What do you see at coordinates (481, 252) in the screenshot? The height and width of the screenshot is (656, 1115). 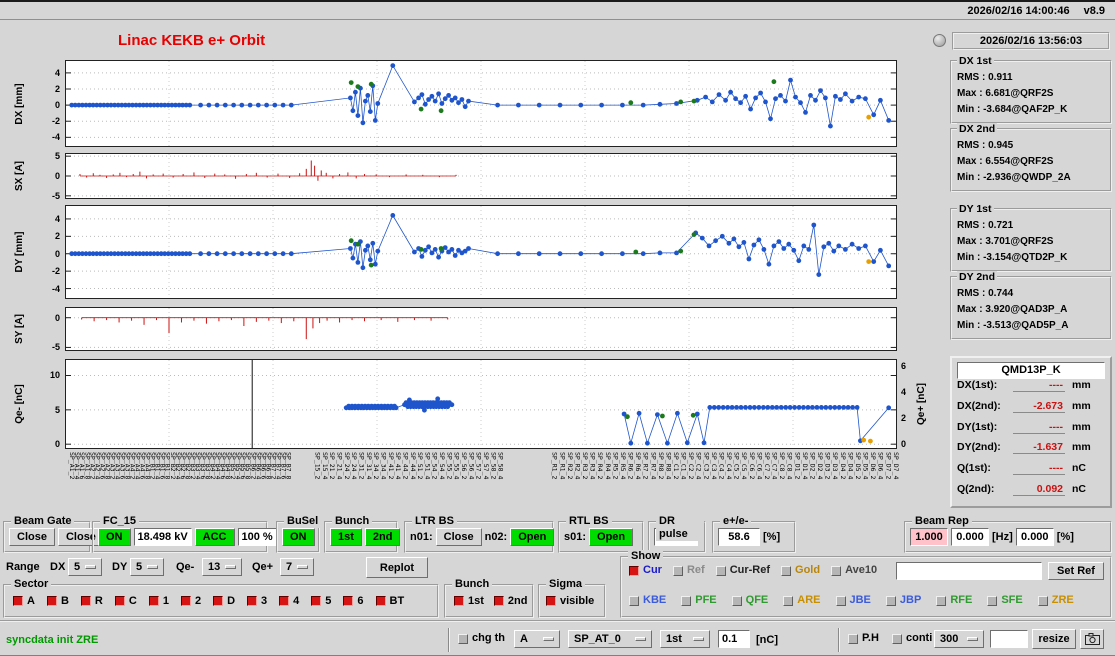 I see `plot-canvas-dy` at bounding box center [481, 252].